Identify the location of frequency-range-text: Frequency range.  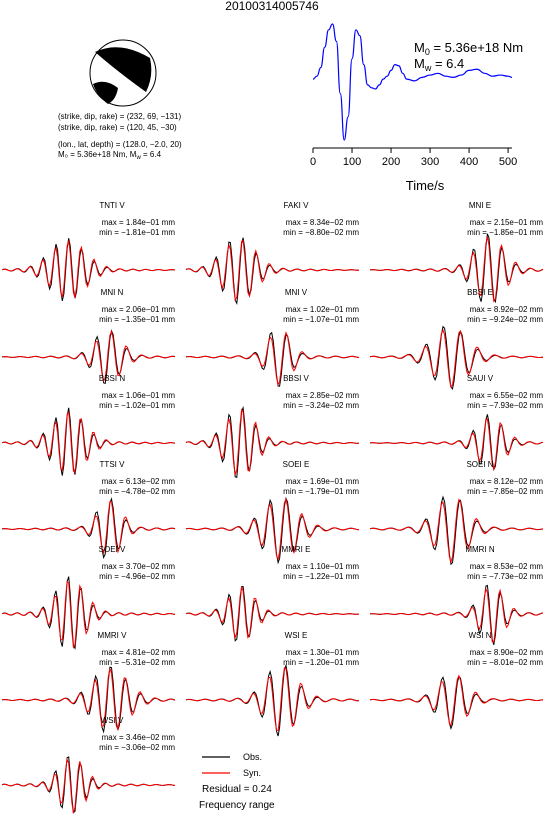
(237, 805).